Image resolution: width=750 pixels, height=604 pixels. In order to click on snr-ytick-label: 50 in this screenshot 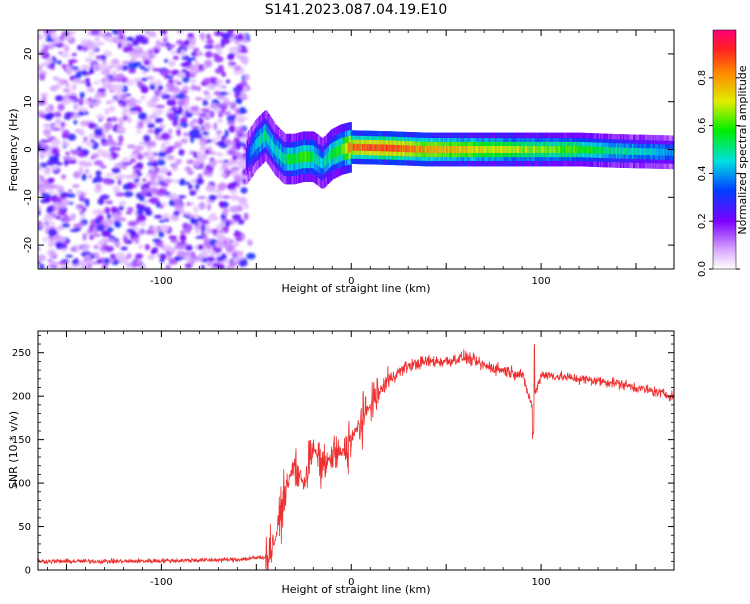, I will do `click(24, 527)`.